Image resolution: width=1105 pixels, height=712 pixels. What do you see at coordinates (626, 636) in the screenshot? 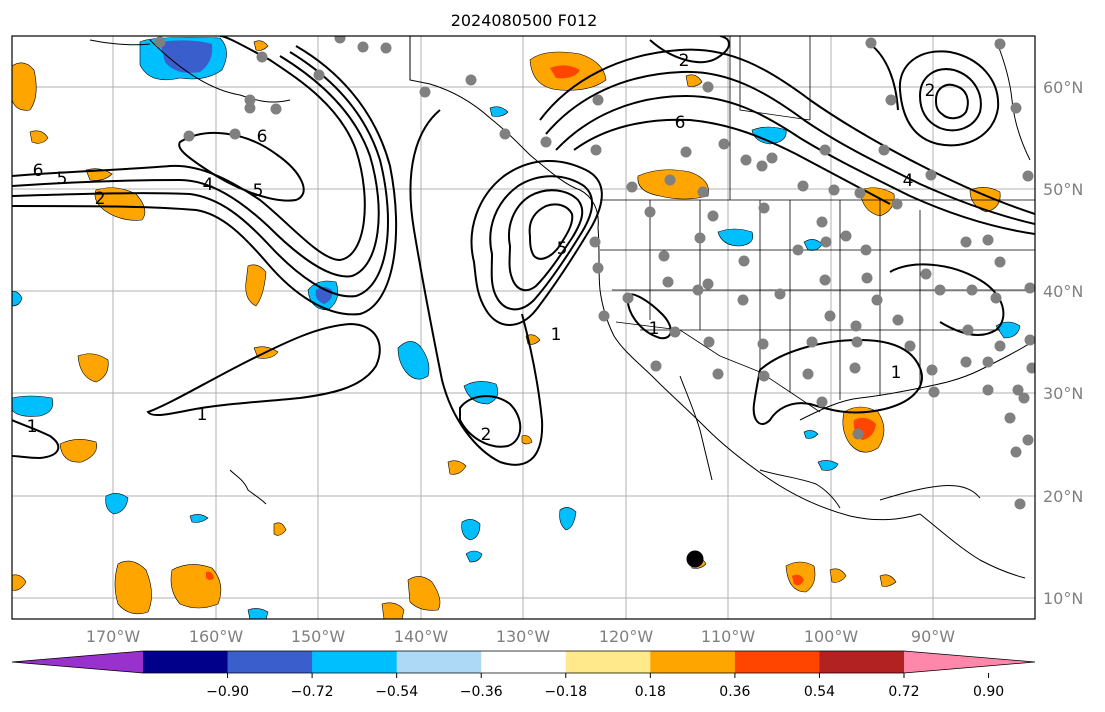
I see `lon-label: 120°W` at bounding box center [626, 636].